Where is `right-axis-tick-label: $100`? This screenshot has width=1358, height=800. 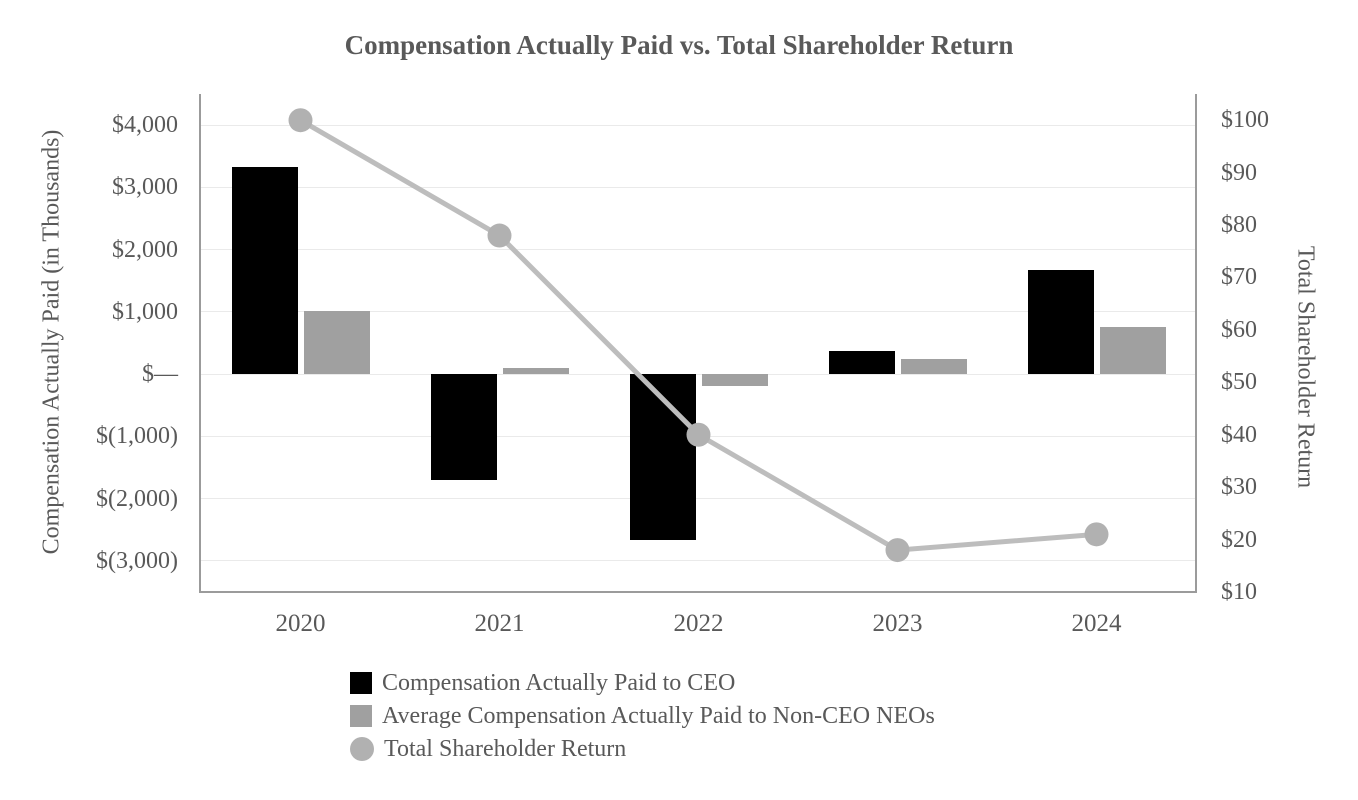 right-axis-tick-label: $100 is located at coordinates (1245, 120).